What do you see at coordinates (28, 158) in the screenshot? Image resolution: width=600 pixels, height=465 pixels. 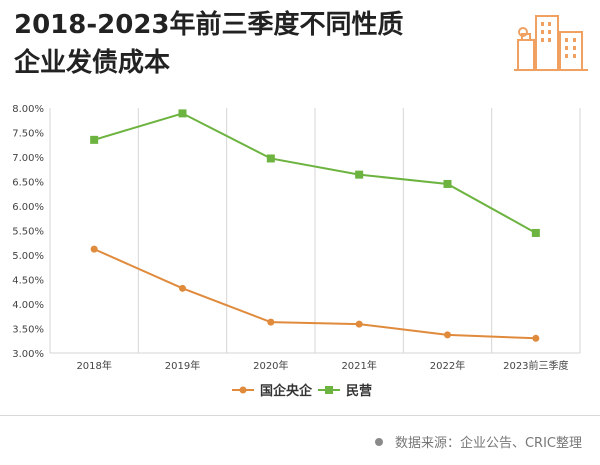 I see `y-tick-label: 7.00%` at bounding box center [28, 158].